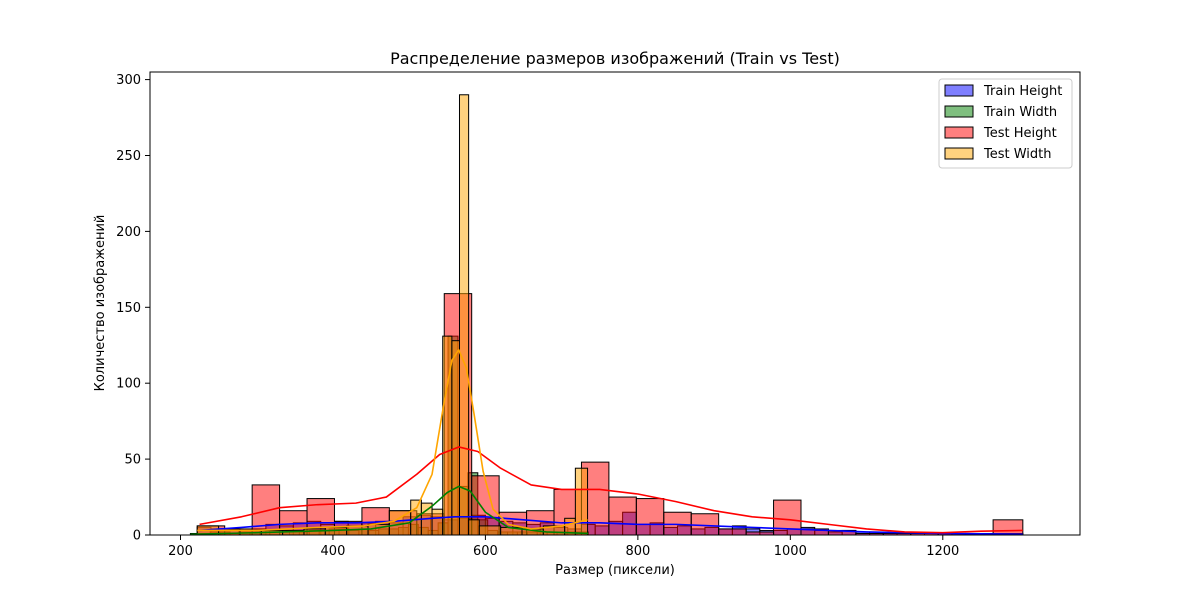  I want to click on x-tick-label: 800, so click(637, 551).